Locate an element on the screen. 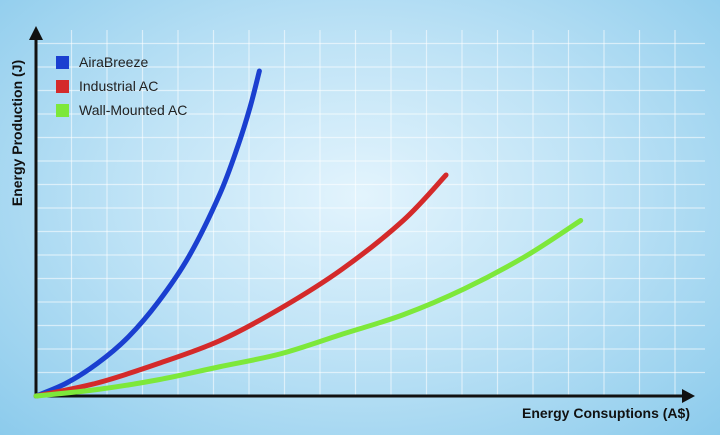 Image resolution: width=720 pixels, height=435 pixels. y-axis-label: Energy Production (J) is located at coordinates (17, 133).